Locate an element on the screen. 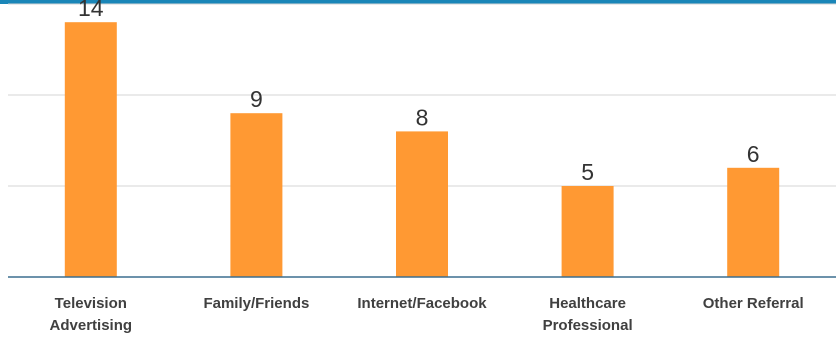  category-label-3: Healthcare Professional is located at coordinates (588, 314).